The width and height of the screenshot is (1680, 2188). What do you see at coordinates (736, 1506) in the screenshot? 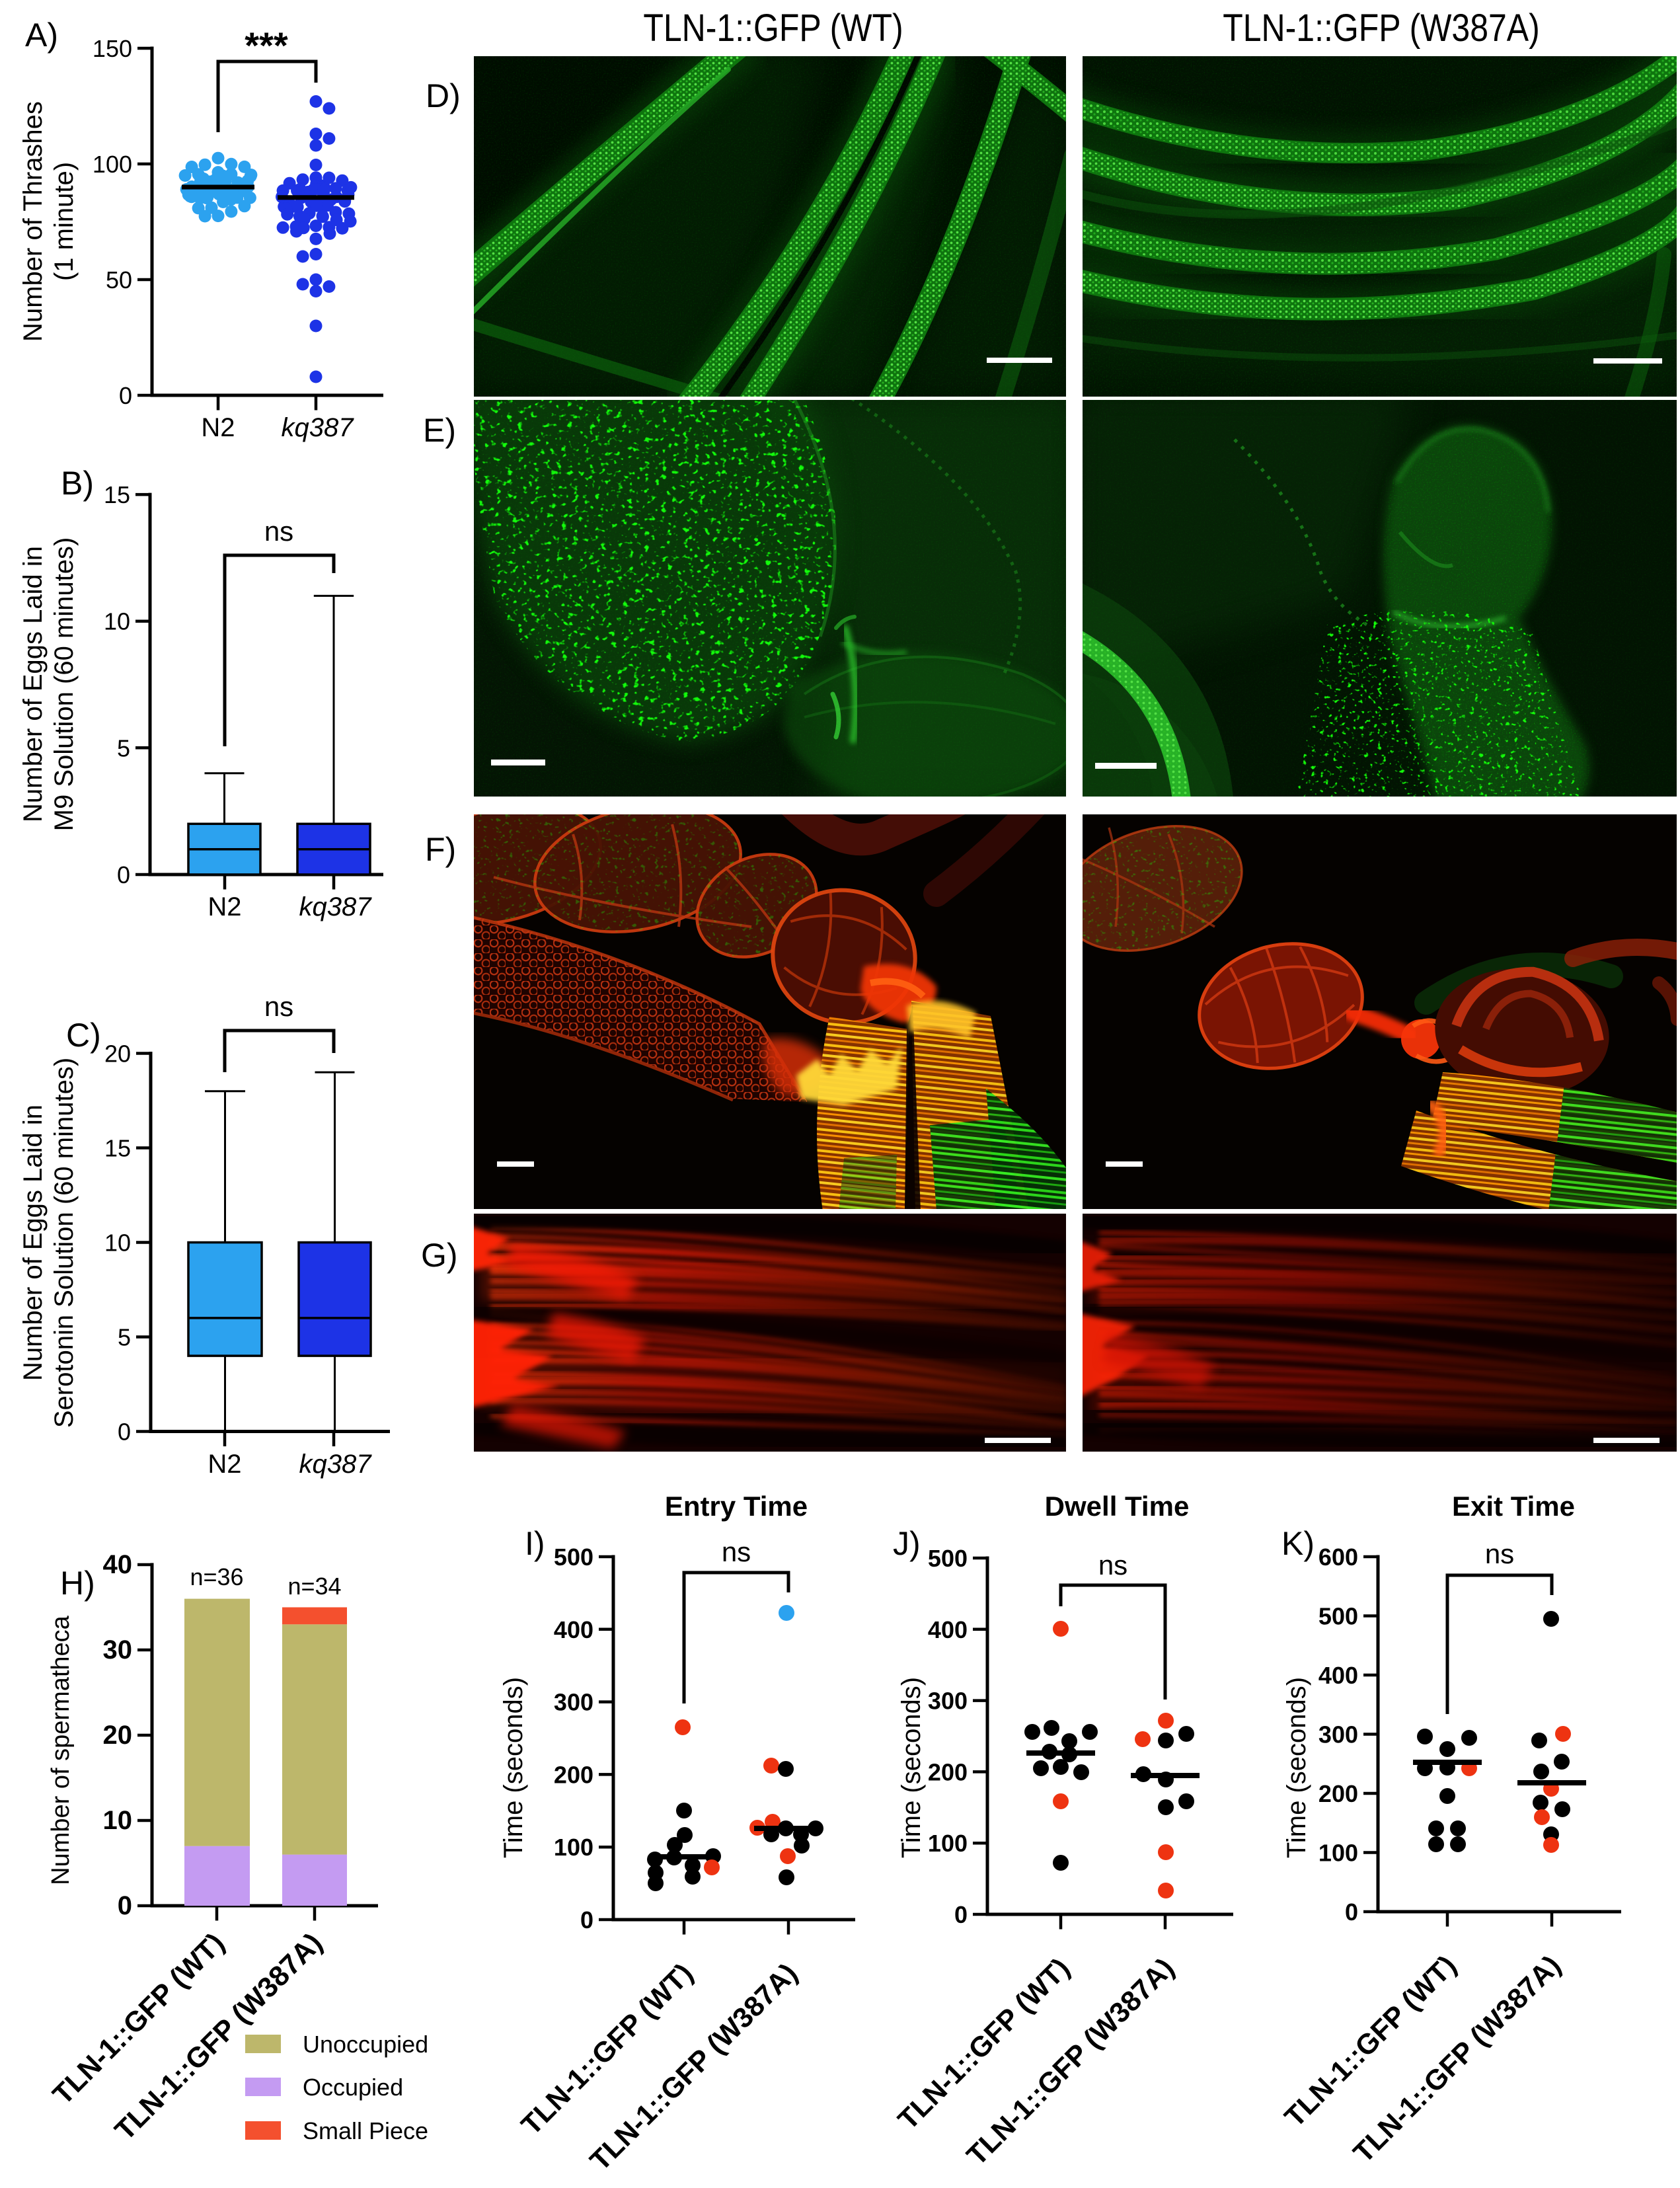
I see `svg-text: Entry Time` at bounding box center [736, 1506].